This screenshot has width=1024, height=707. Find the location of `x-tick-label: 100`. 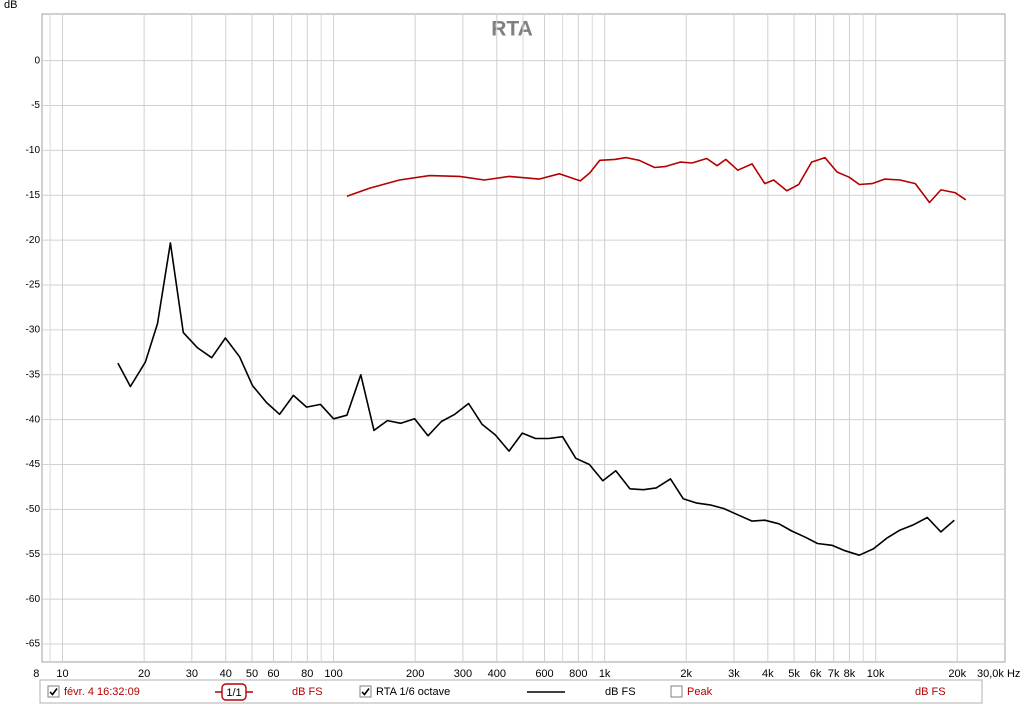

x-tick-label: 100 is located at coordinates (333, 674).